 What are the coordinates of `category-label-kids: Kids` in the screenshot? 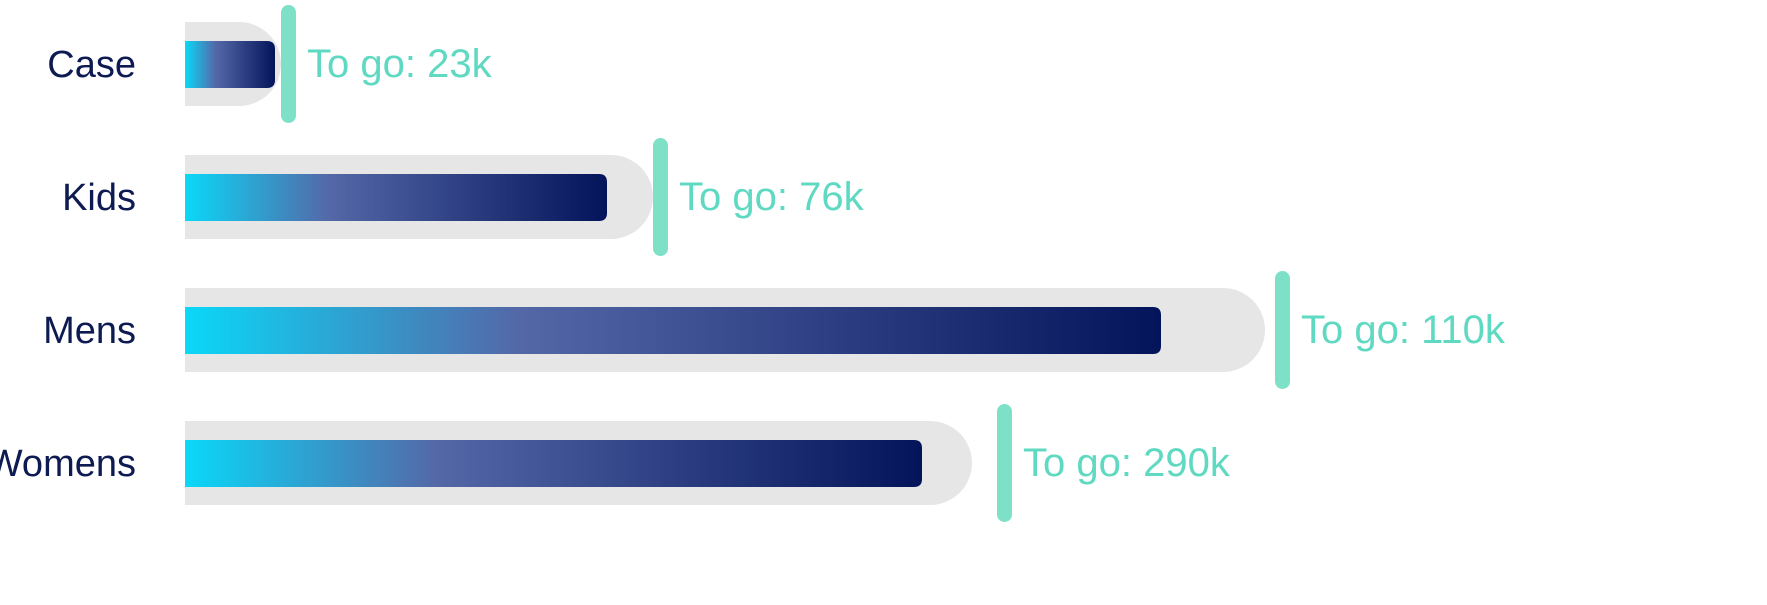 It's located at (99, 198).